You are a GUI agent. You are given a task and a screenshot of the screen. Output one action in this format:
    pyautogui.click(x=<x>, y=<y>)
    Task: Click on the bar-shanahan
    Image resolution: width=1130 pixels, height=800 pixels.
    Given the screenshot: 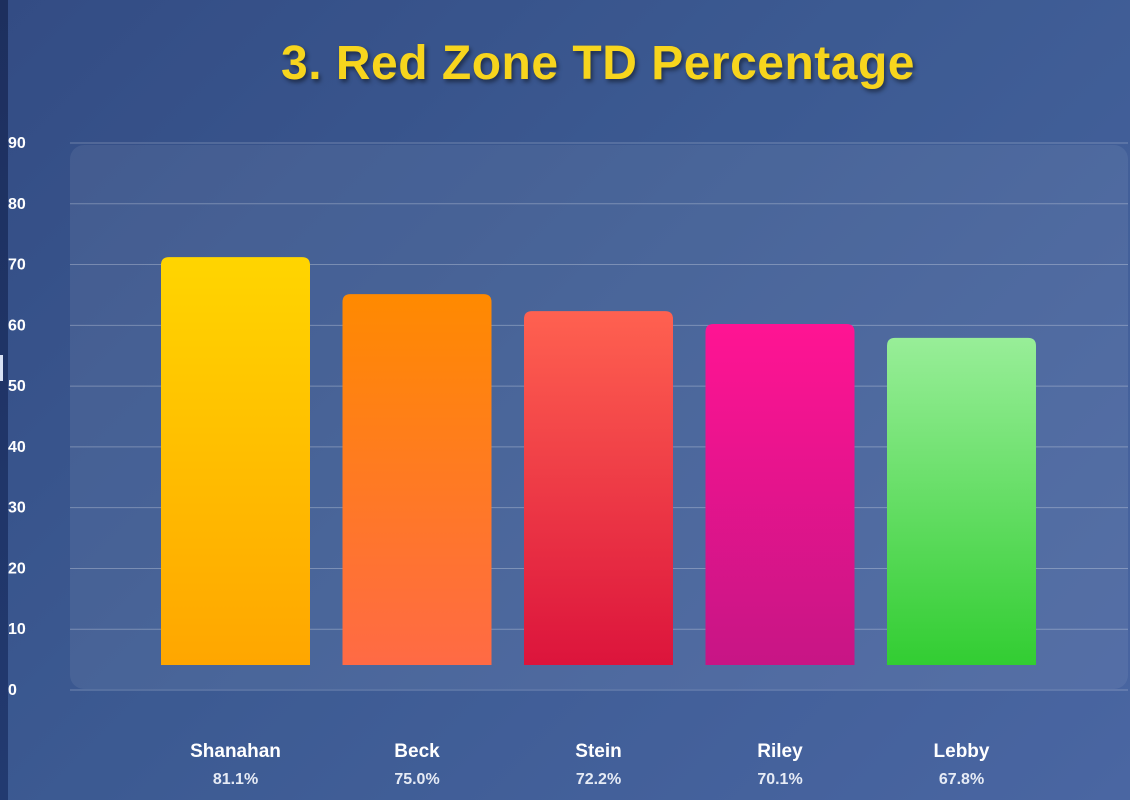 What is the action you would take?
    pyautogui.click(x=235, y=461)
    